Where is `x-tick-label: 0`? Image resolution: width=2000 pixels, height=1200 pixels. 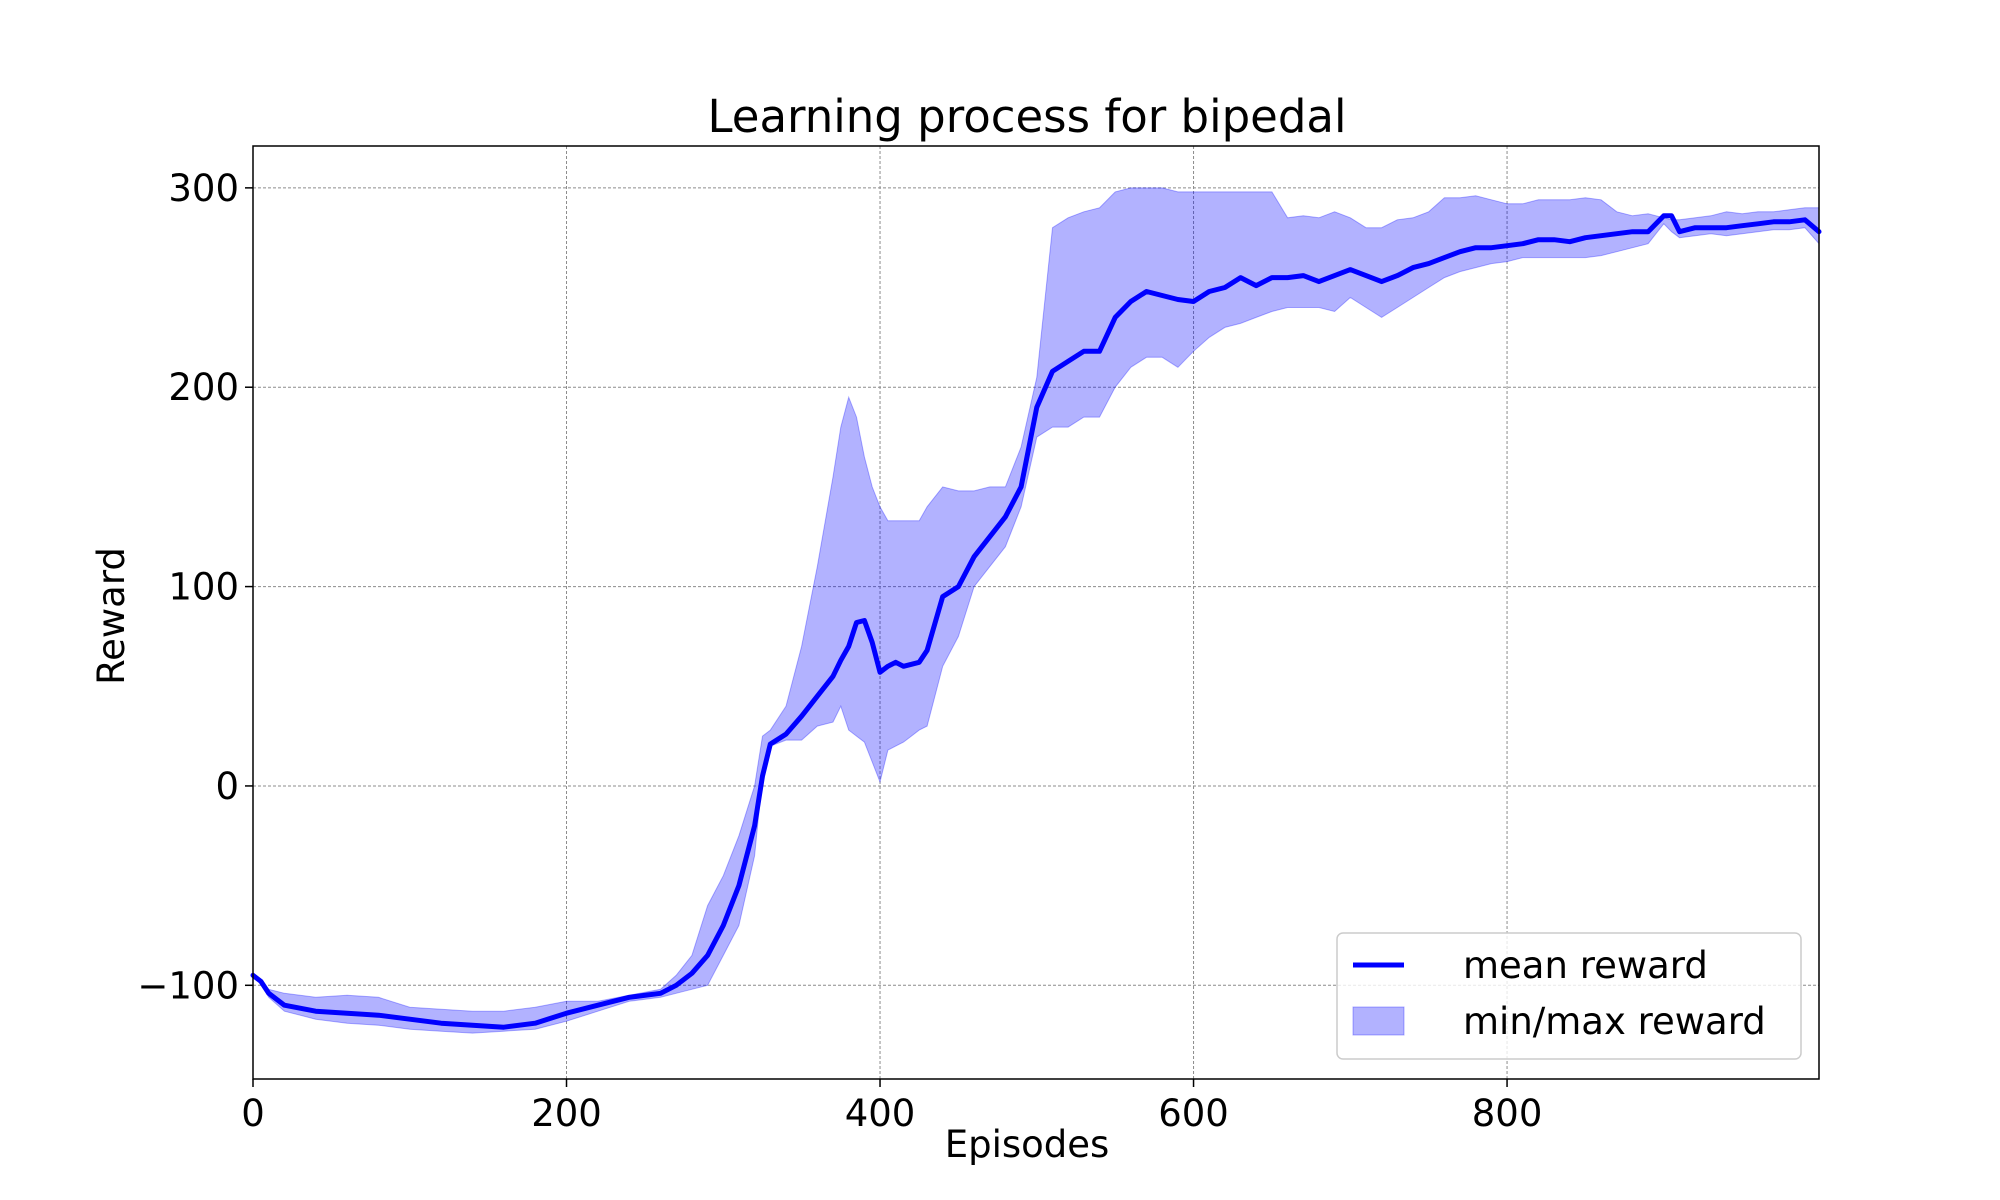 x-tick-label: 0 is located at coordinates (253, 1113).